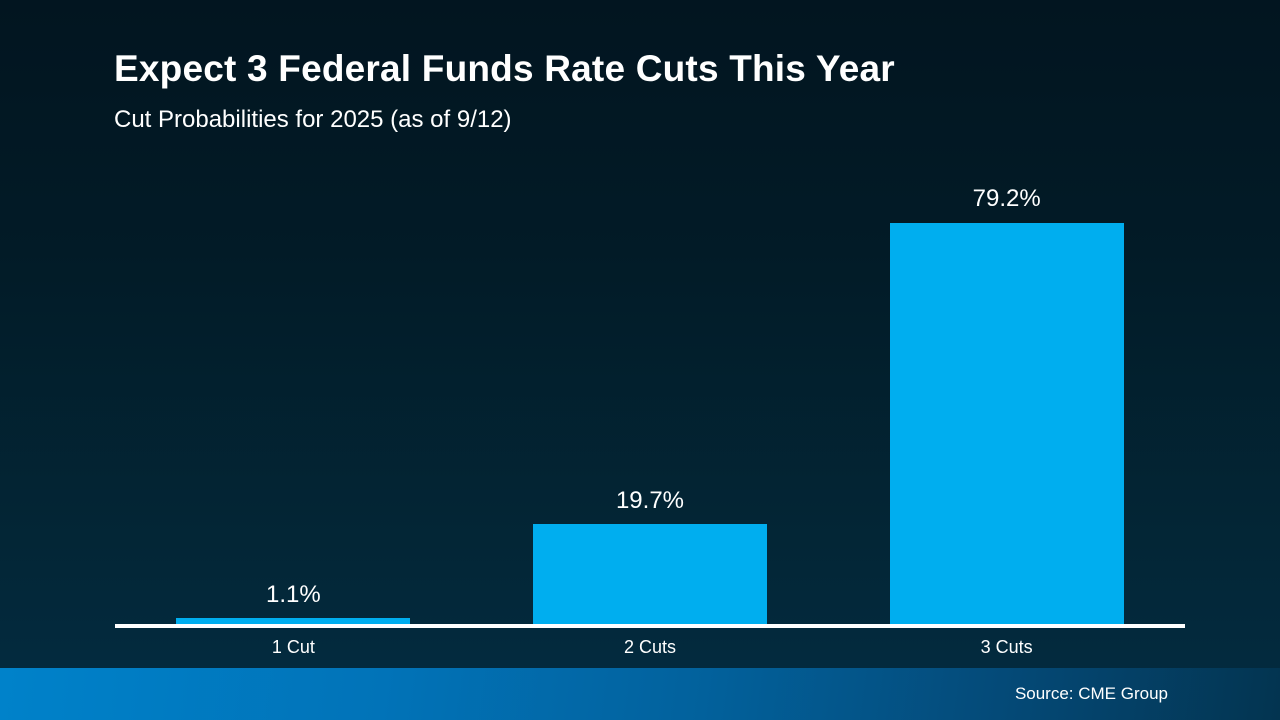 The image size is (1280, 720). I want to click on bar-2-cuts, so click(649, 574).